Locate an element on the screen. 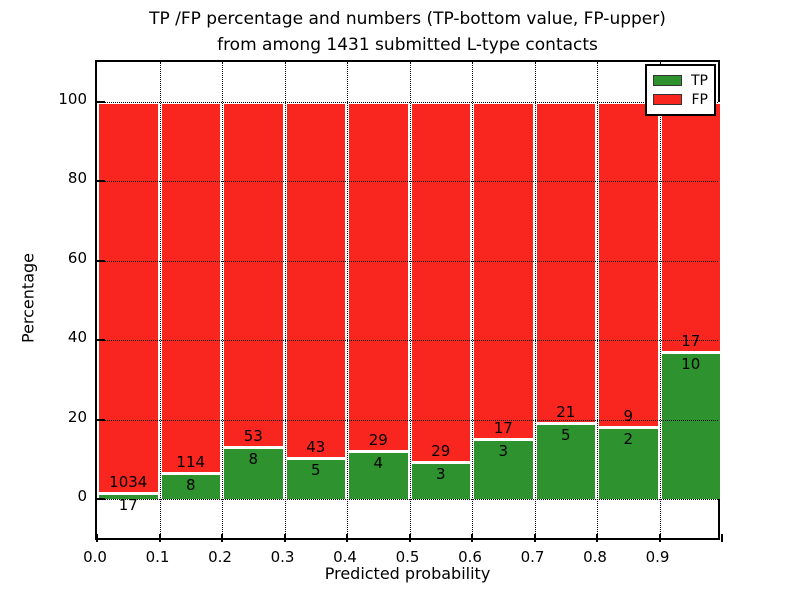  x-tick-label: 0.6 is located at coordinates (470, 557).